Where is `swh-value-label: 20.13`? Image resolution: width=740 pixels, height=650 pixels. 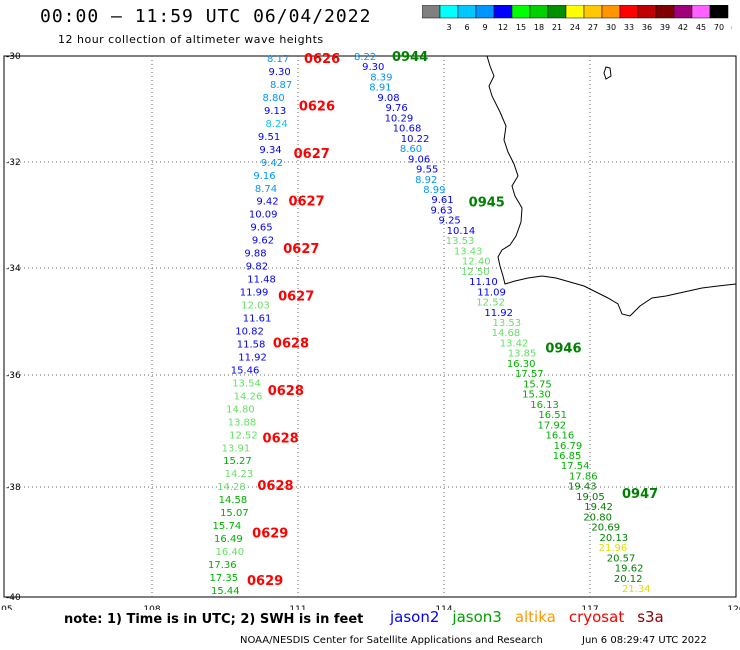
swh-value-label: 20.13 is located at coordinates (614, 538).